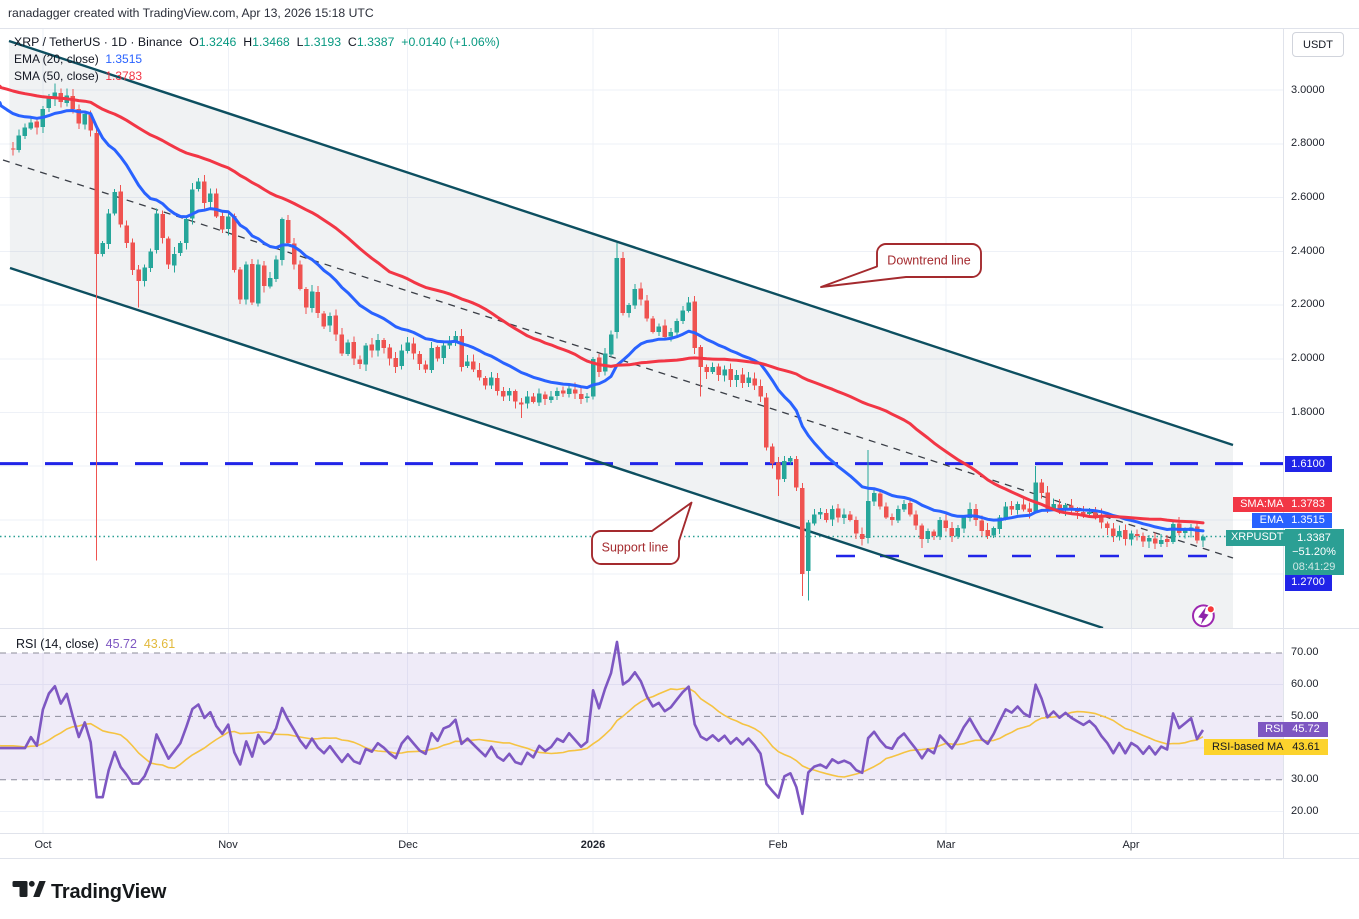 The width and height of the screenshot is (1359, 919). What do you see at coordinates (928, 261) in the screenshot?
I see `svg-text: Downtrend line` at bounding box center [928, 261].